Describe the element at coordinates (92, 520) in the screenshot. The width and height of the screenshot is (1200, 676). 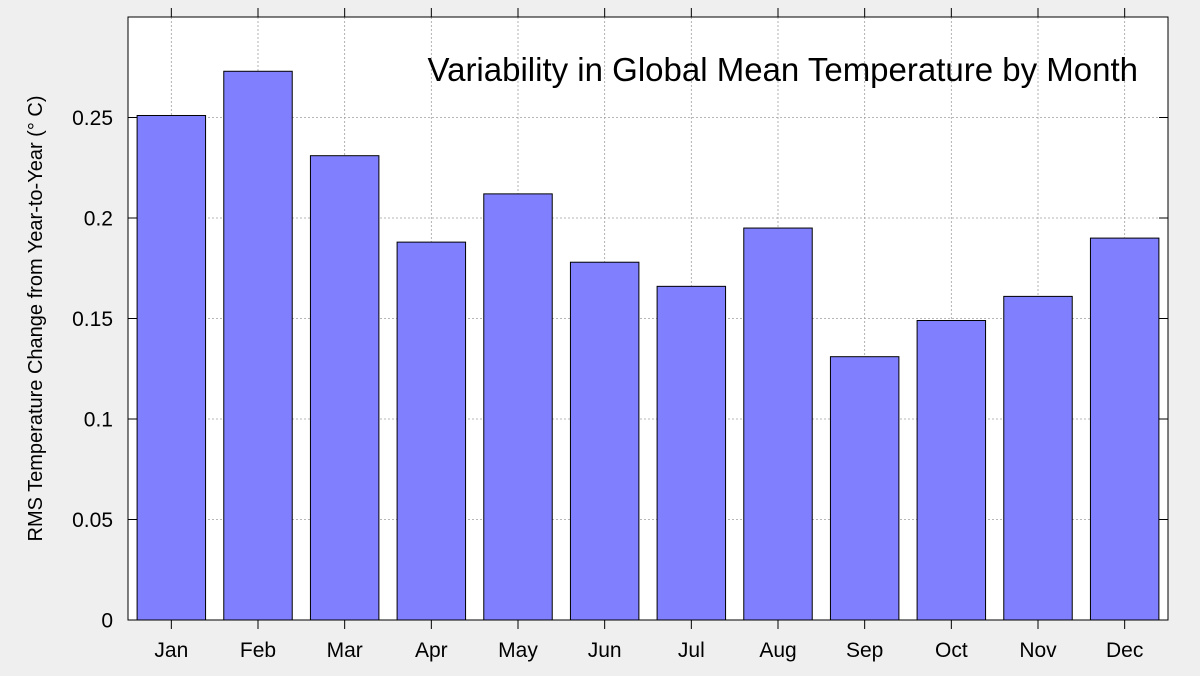
I see `y-tick-label: 0.05` at that location.